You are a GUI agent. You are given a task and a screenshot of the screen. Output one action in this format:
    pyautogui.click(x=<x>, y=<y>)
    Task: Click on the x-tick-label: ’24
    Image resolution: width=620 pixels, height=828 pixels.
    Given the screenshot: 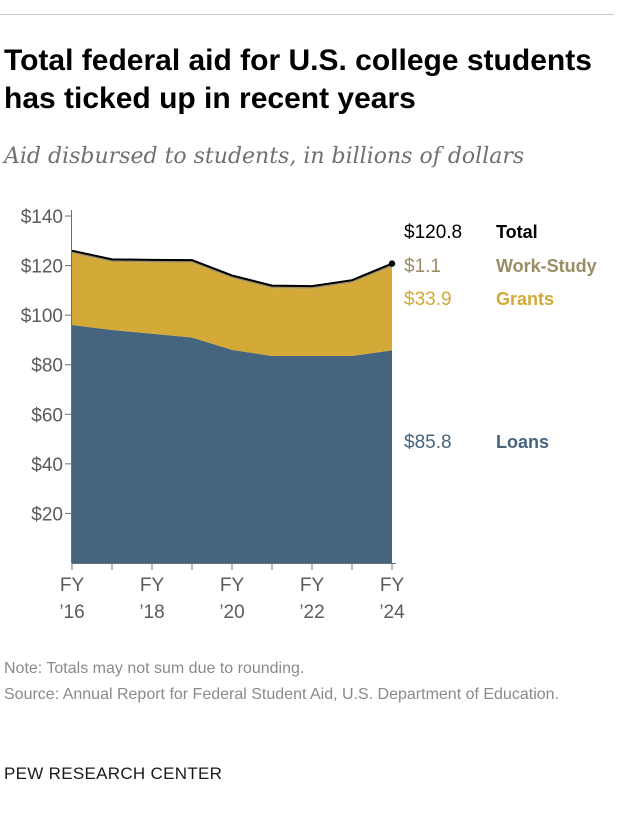 What is the action you would take?
    pyautogui.click(x=392, y=612)
    